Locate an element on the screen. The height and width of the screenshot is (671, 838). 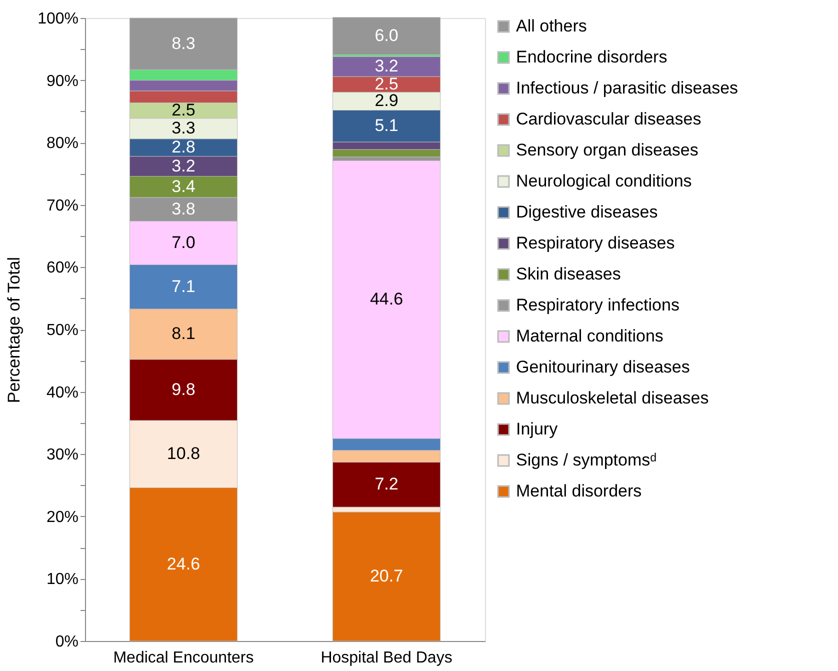
y-tick-label: 30% is located at coordinates (62, 455).